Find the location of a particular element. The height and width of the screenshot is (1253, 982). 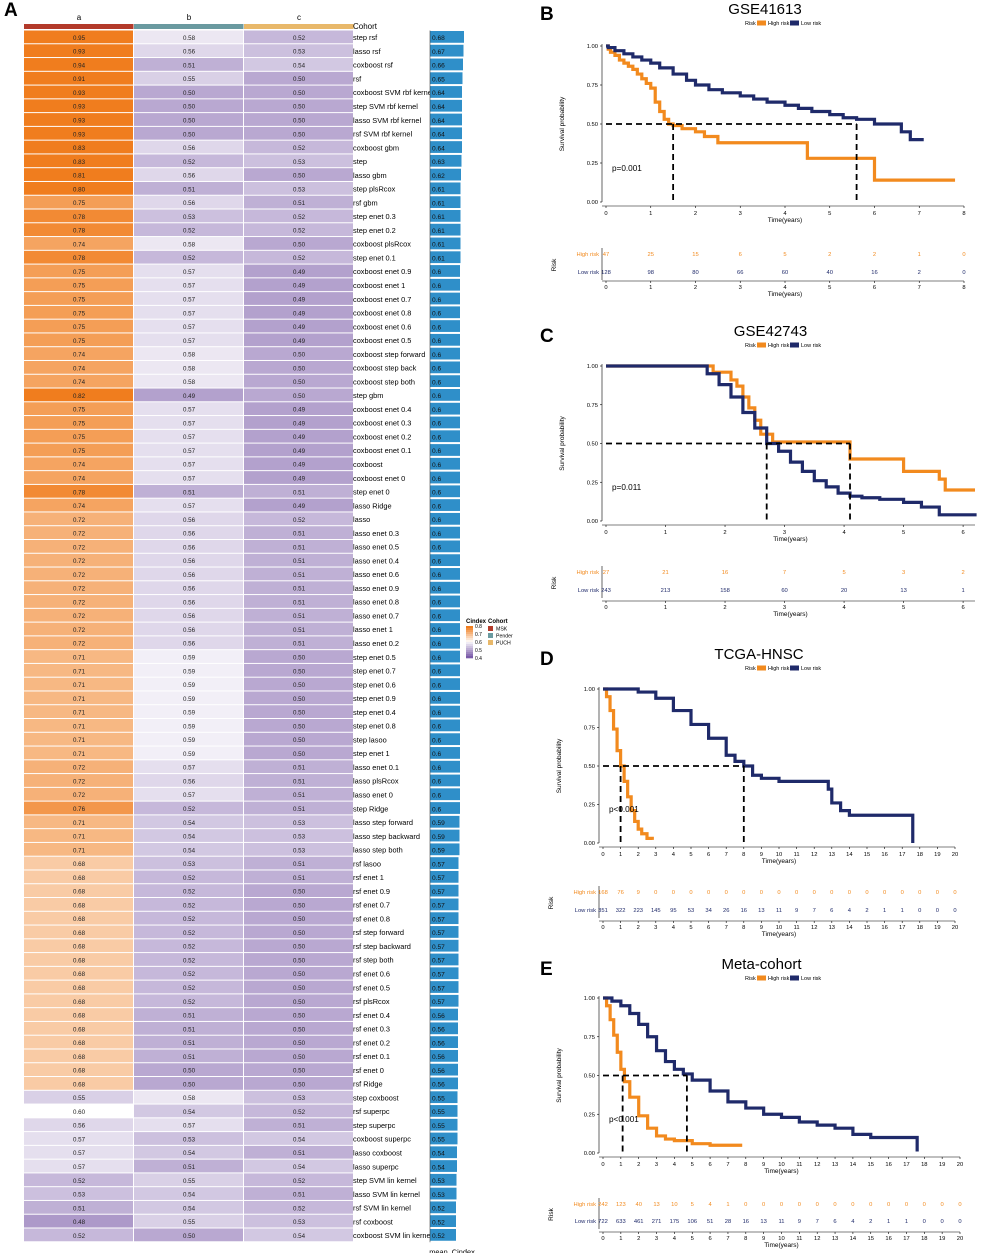

risk-count-high: 9 is located at coordinates (638, 893).